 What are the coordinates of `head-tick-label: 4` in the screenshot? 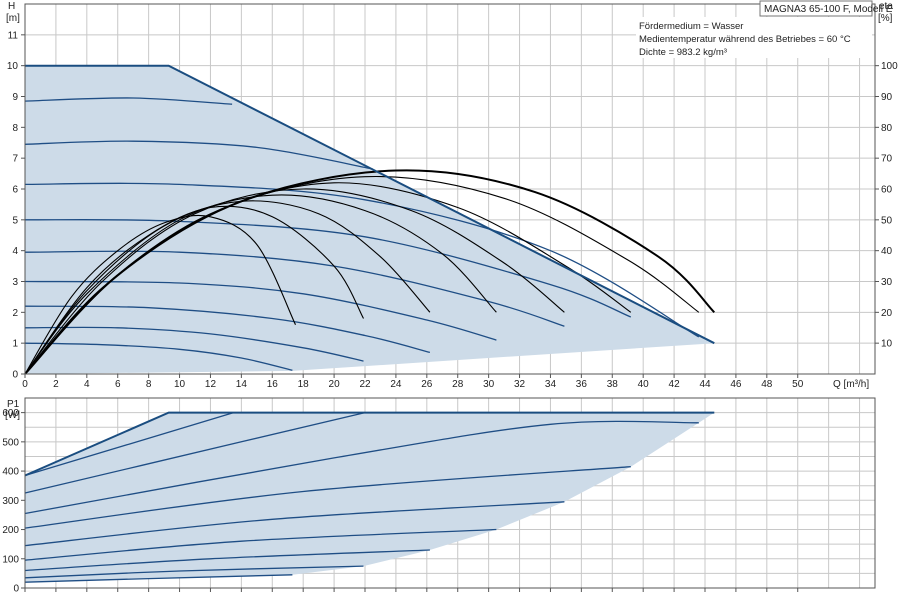 It's located at (15, 251).